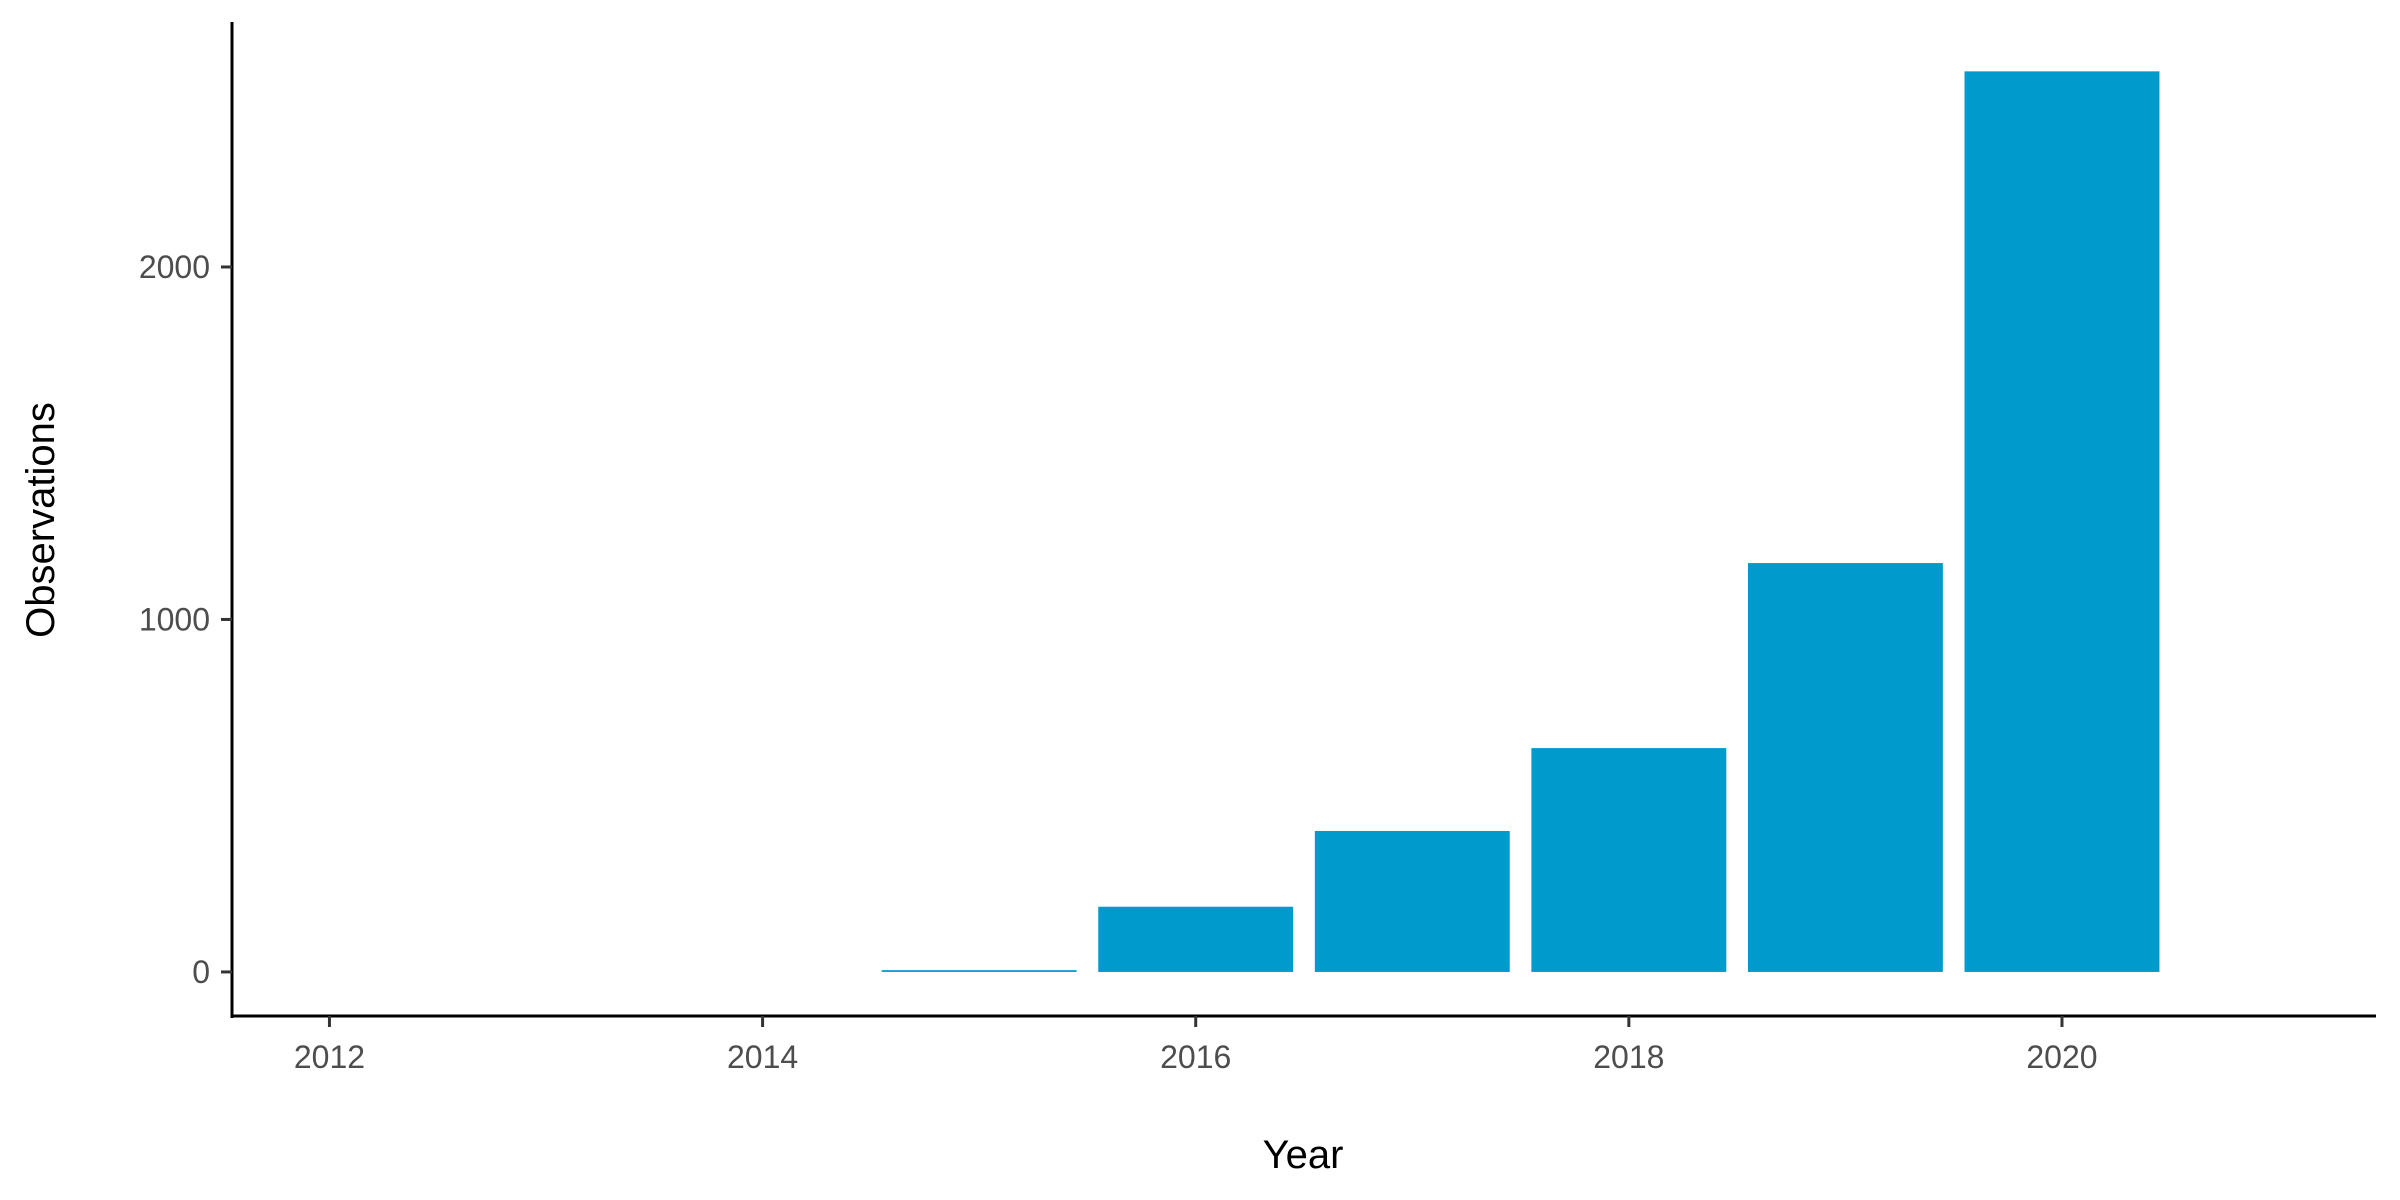  What do you see at coordinates (1628, 1057) in the screenshot?
I see `x-tick-label: 2018` at bounding box center [1628, 1057].